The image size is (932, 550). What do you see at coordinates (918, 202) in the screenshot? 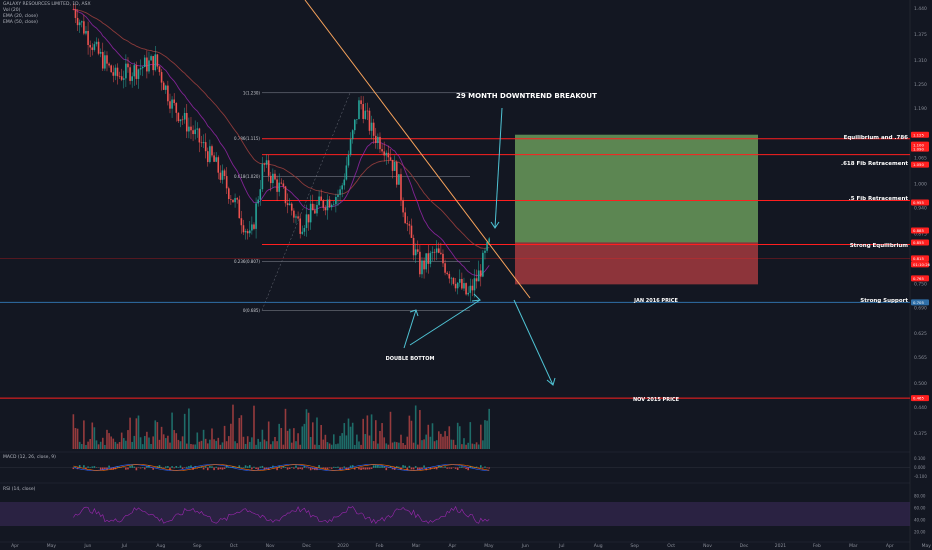
I see `price-tag-text: 0.955` at bounding box center [918, 202].